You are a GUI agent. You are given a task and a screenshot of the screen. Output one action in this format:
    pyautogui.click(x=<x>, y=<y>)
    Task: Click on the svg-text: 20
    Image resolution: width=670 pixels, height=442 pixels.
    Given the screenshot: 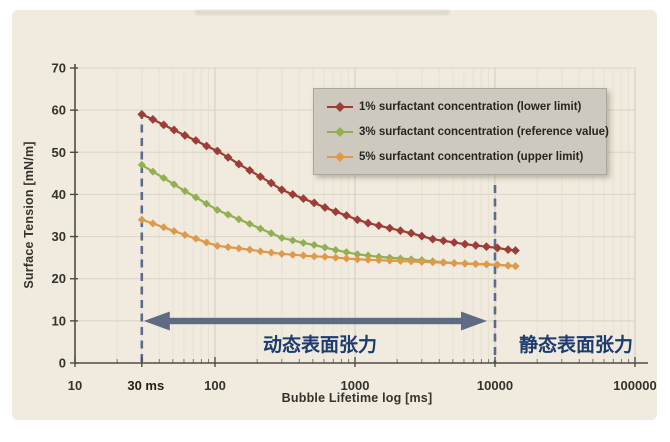 What is the action you would take?
    pyautogui.click(x=59, y=278)
    